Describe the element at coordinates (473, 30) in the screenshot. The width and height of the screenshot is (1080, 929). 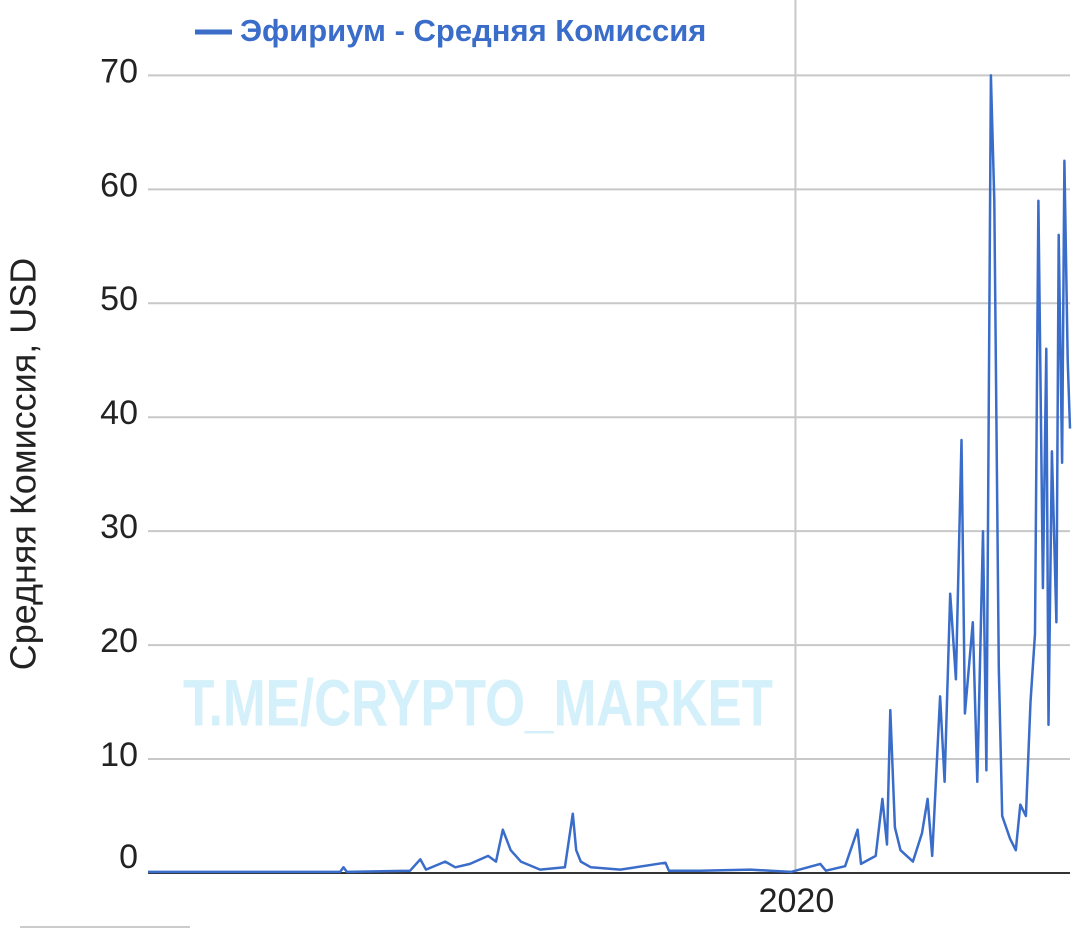
I see `legend-label: Эфириум - Средняя Комиссия` at that location.